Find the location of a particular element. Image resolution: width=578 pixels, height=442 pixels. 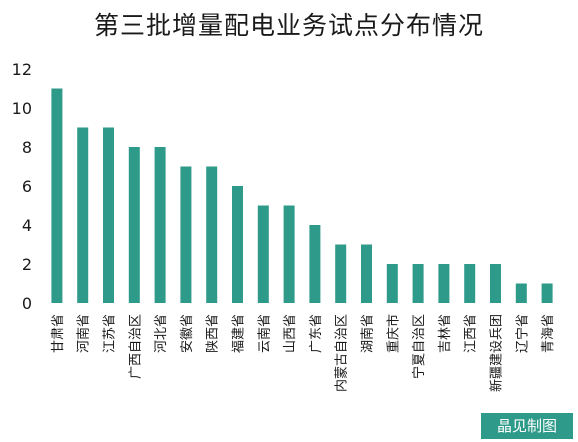

y-tick-label: 6 is located at coordinates (27, 186).